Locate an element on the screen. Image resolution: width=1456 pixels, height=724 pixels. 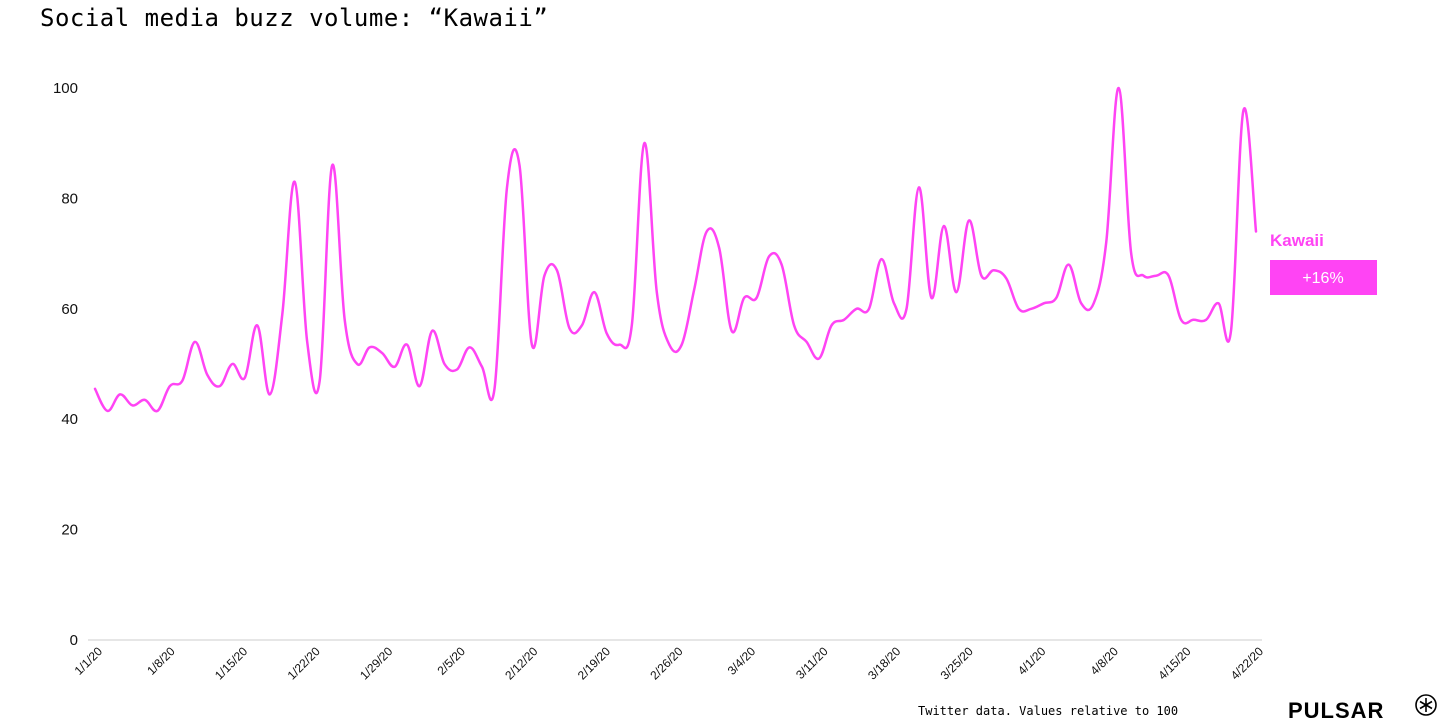
x-tick-label: 4/22/20 is located at coordinates (1247, 663).